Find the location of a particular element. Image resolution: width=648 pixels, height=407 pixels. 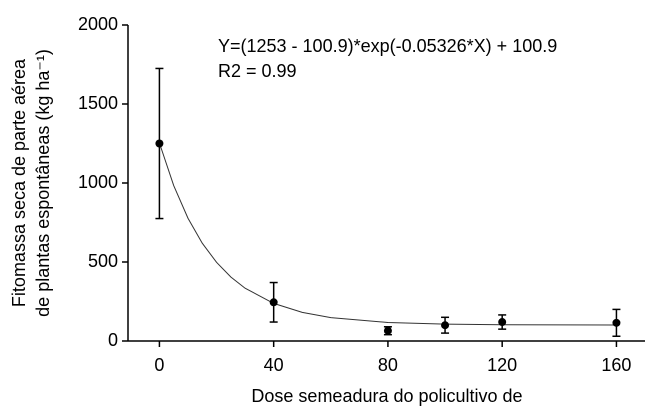

equation: Y=(1253 - 100.9)*exp(-0.05326*X) + 100.9 is located at coordinates (387, 46).